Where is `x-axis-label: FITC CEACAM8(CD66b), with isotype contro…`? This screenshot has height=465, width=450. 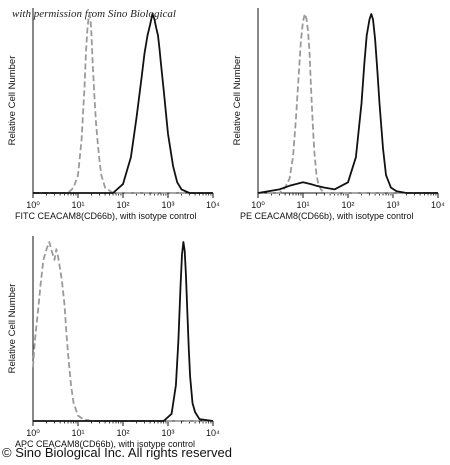 x-axis-label: FITC CEACAM8(CD66b), with isotype contro… is located at coordinates (106, 216).